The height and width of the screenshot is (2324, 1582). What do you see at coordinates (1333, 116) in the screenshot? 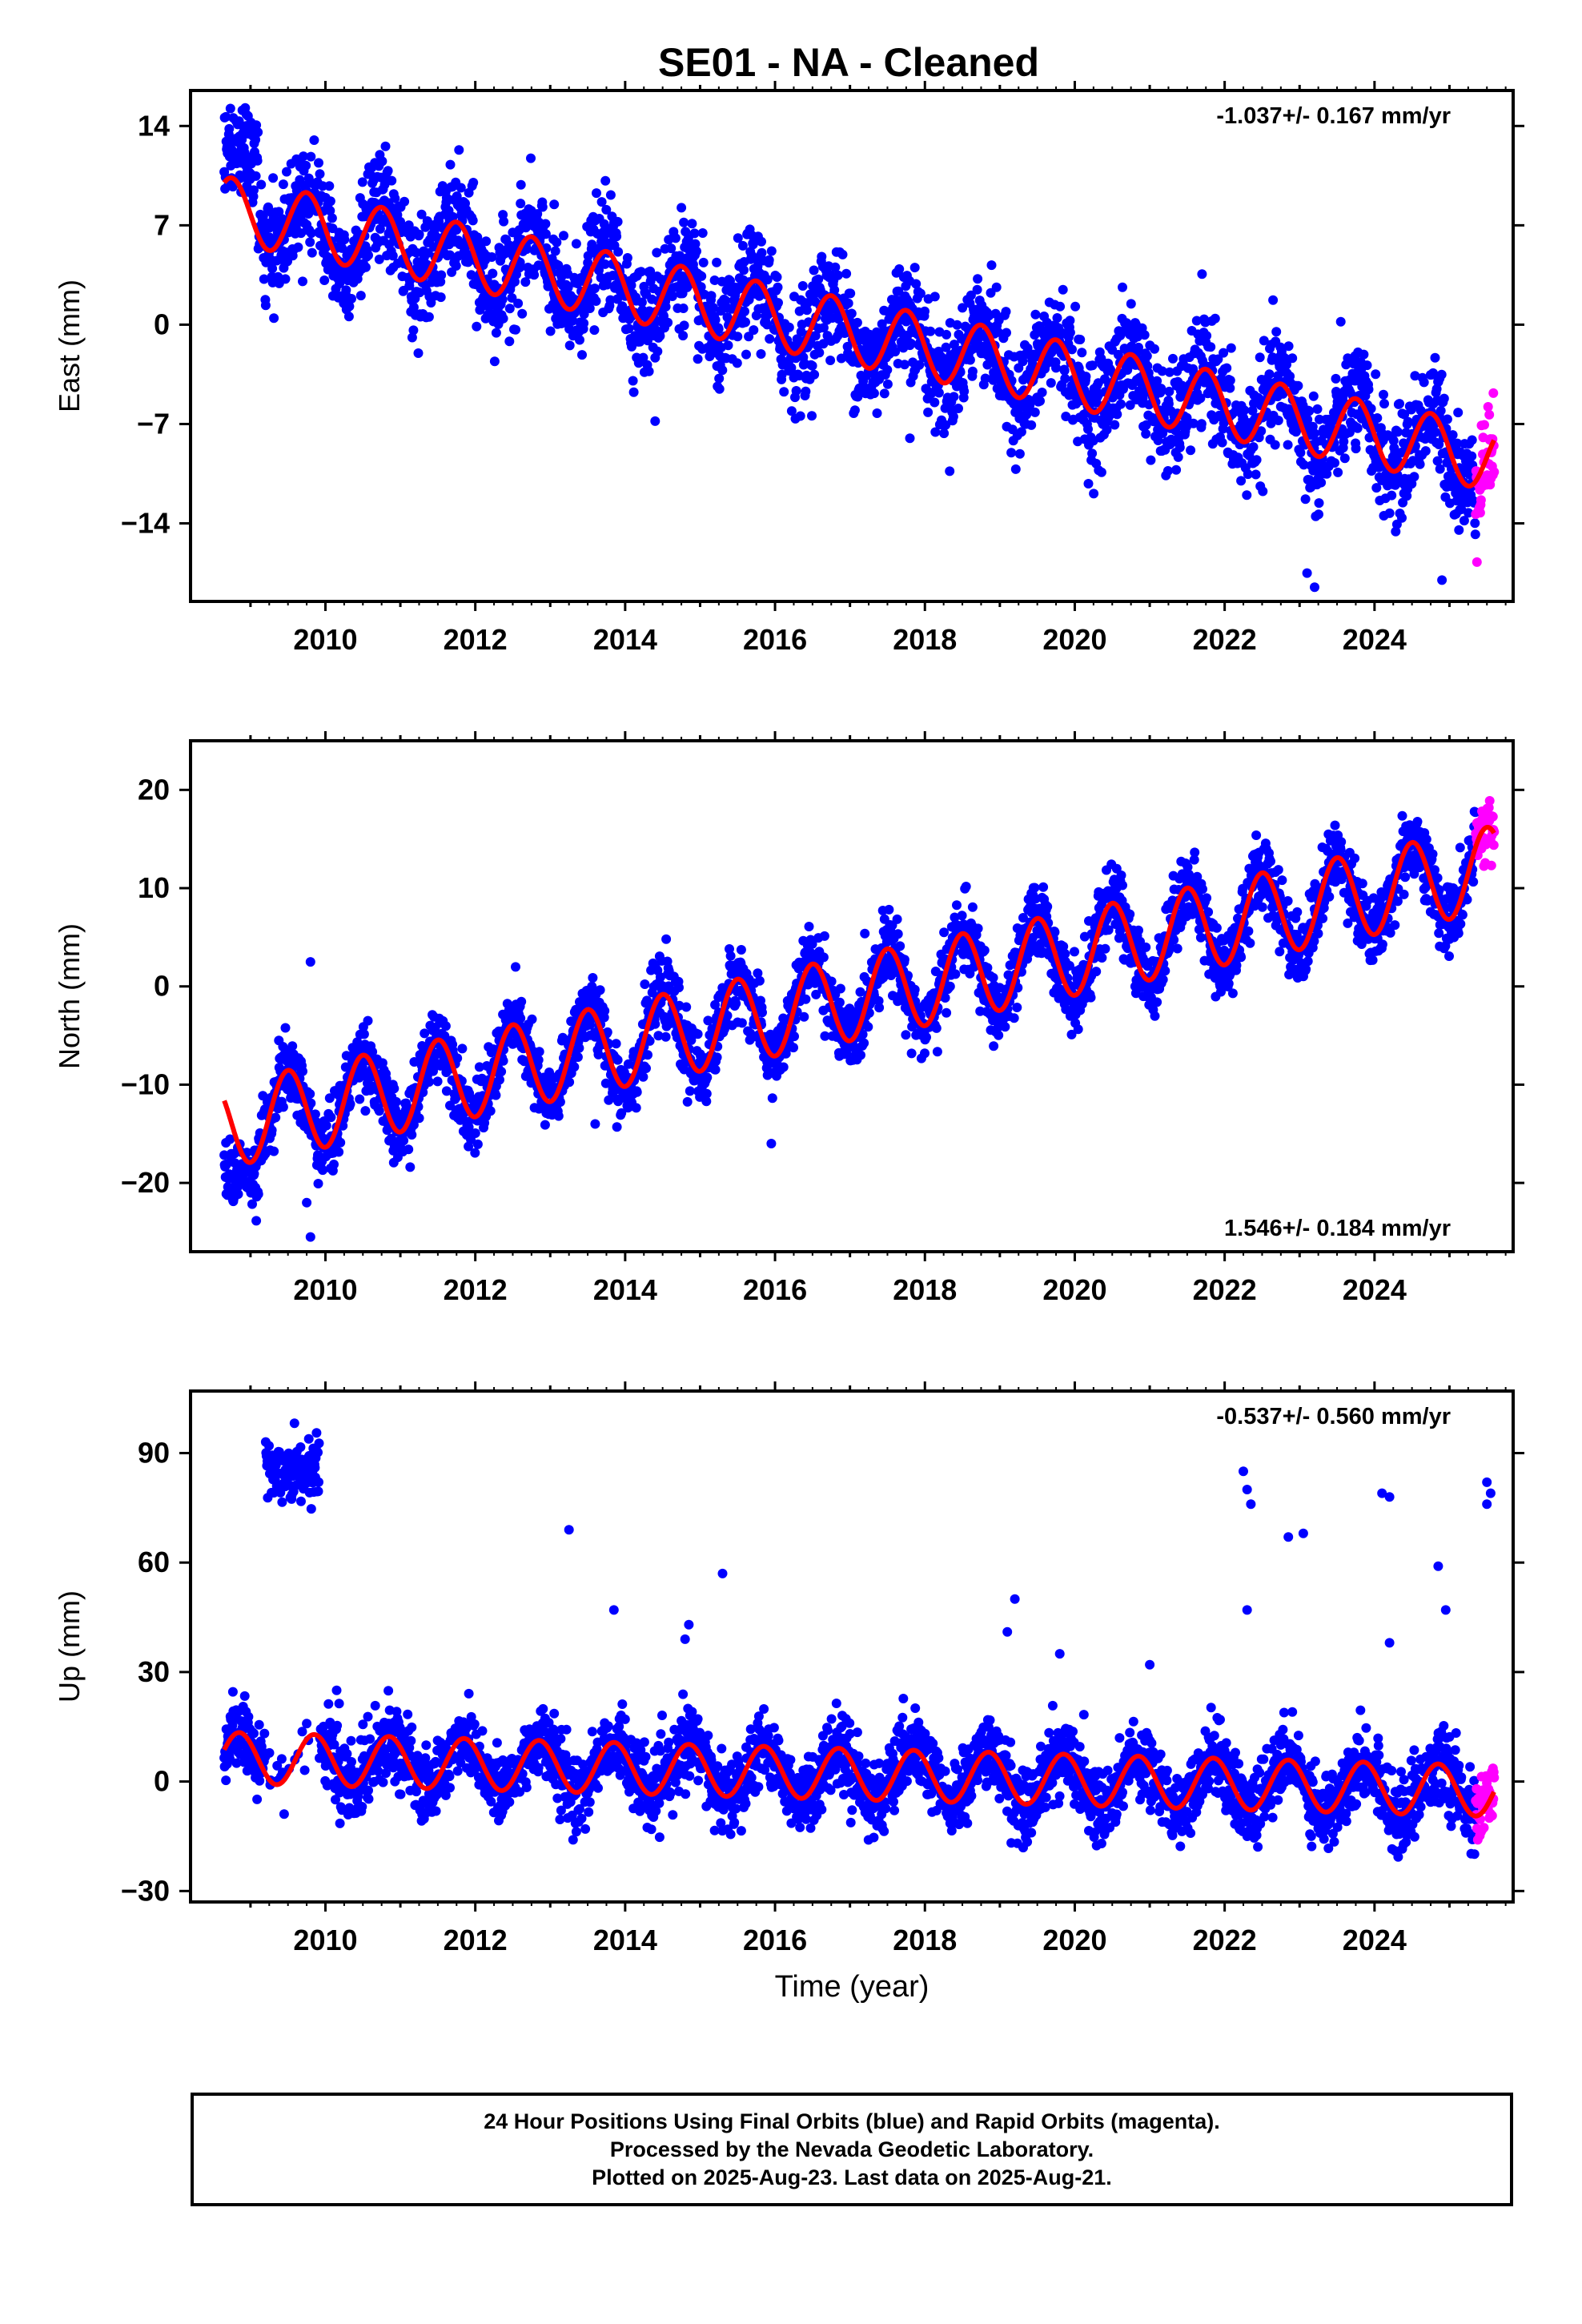
I see `east-rate-label: -1.037+/- 0.167 mm/yr` at bounding box center [1333, 116].